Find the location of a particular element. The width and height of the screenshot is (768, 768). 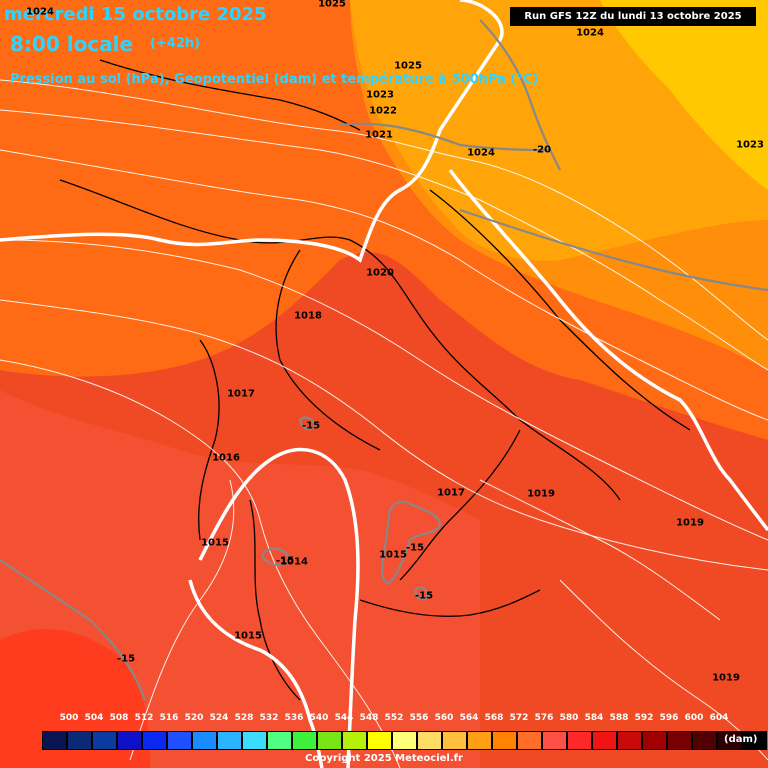

legend-tick: 568 is located at coordinates (494, 718).